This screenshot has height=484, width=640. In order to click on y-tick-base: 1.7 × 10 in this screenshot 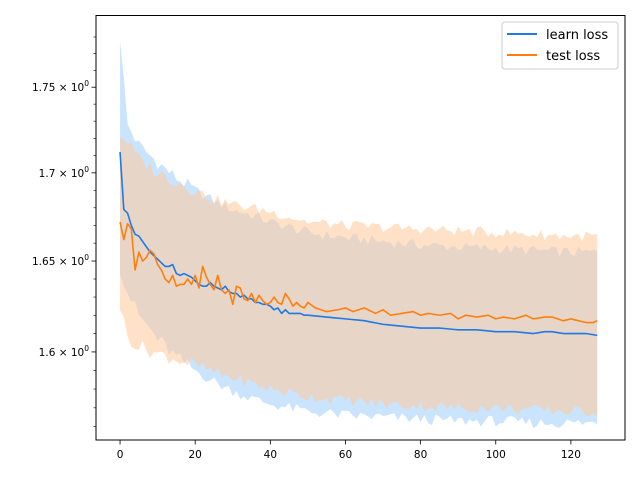, I will do `click(62, 174)`.